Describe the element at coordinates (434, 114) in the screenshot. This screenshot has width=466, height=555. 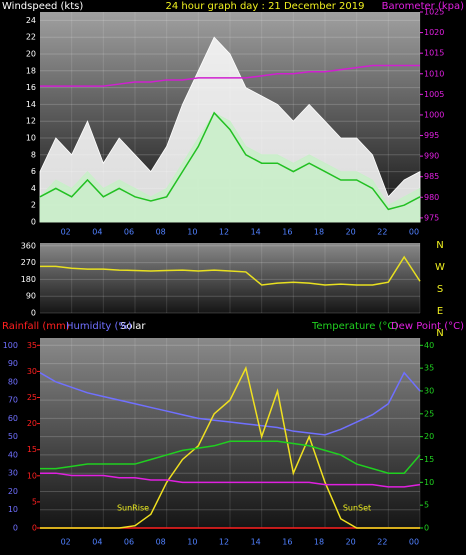
I see `y-tick-label: 1000` at that location.